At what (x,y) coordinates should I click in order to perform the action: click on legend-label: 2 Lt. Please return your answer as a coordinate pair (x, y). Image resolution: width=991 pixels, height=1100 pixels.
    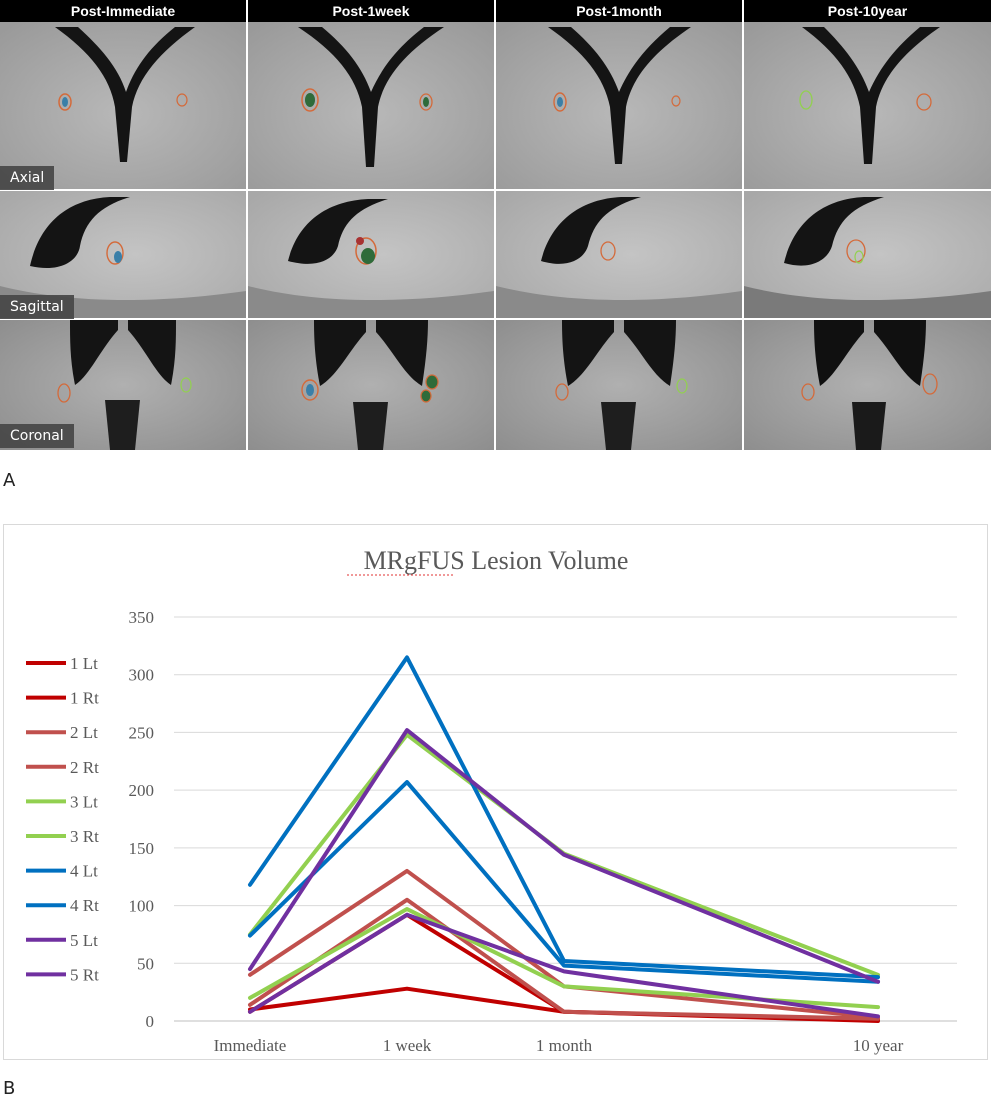
    Looking at the image, I should click on (84, 732).